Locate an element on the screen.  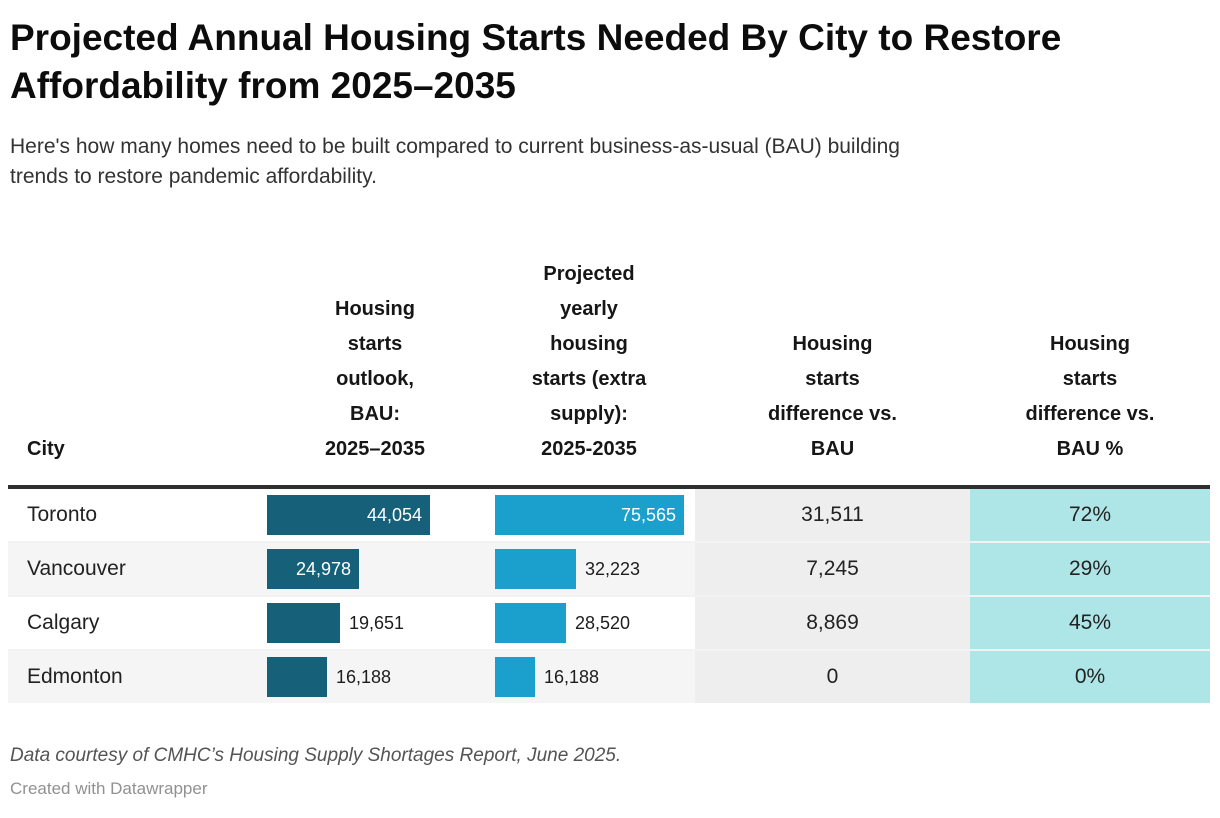
column-header-line: outlook, is located at coordinates (375, 379).